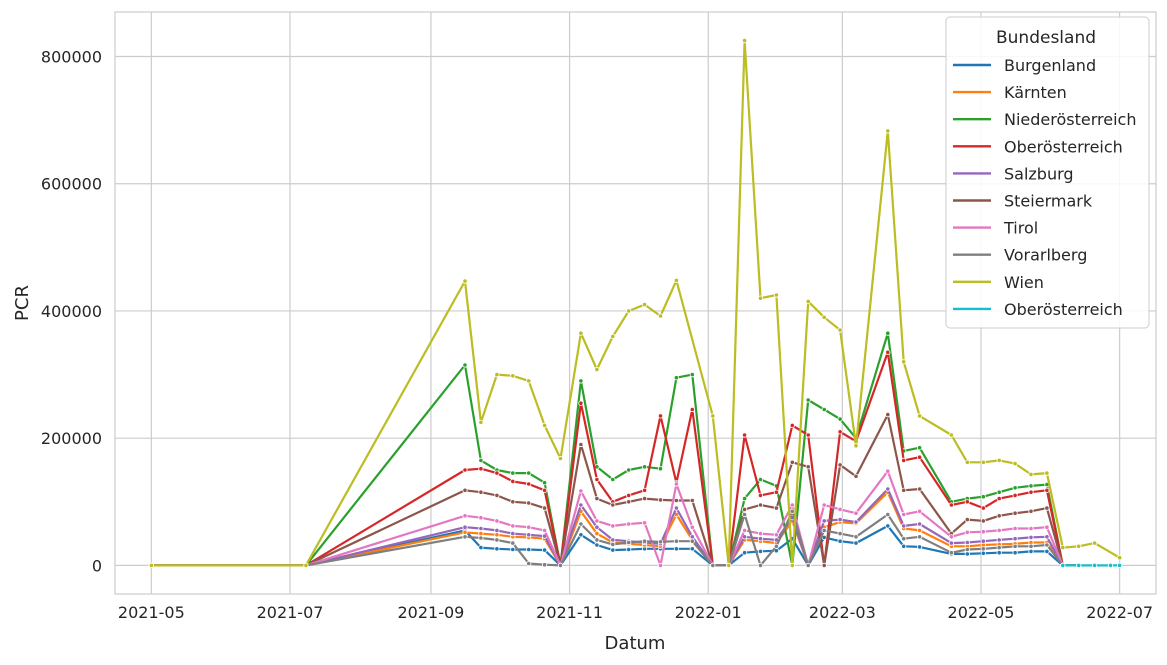 This screenshot has width=1167, height=665. What do you see at coordinates (569, 612) in the screenshot?
I see `x-tick-label: 2021-11` at bounding box center [569, 612].